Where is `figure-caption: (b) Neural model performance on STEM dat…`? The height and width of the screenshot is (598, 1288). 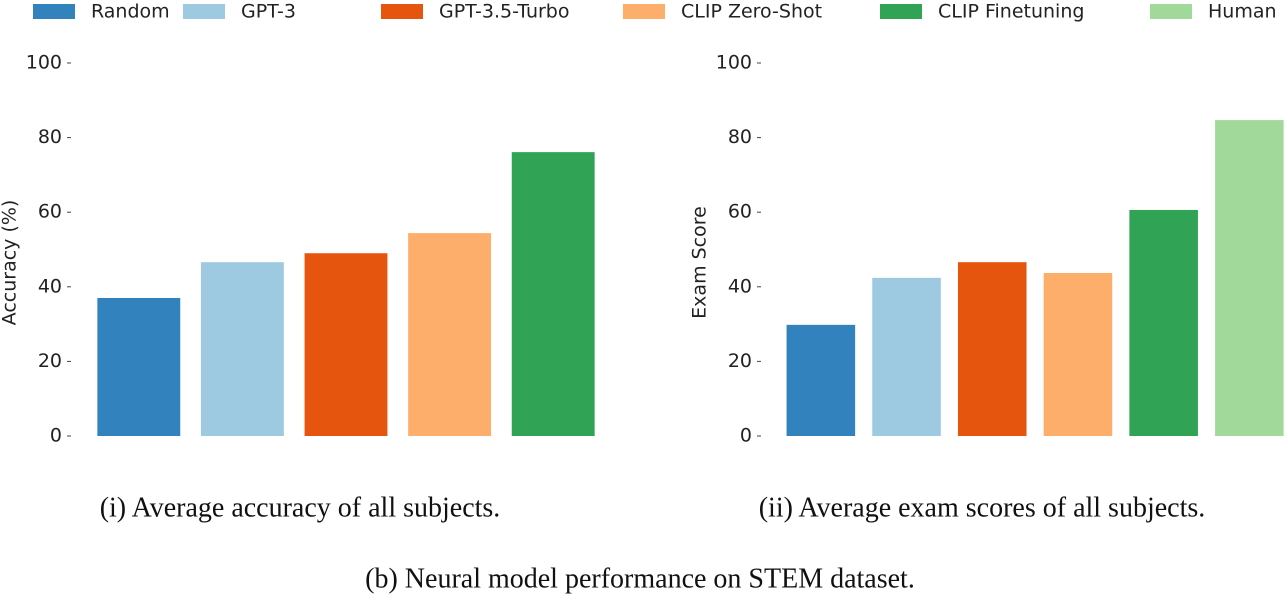
figure-caption: (b) Neural model performance on STEM dat… is located at coordinates (640, 578).